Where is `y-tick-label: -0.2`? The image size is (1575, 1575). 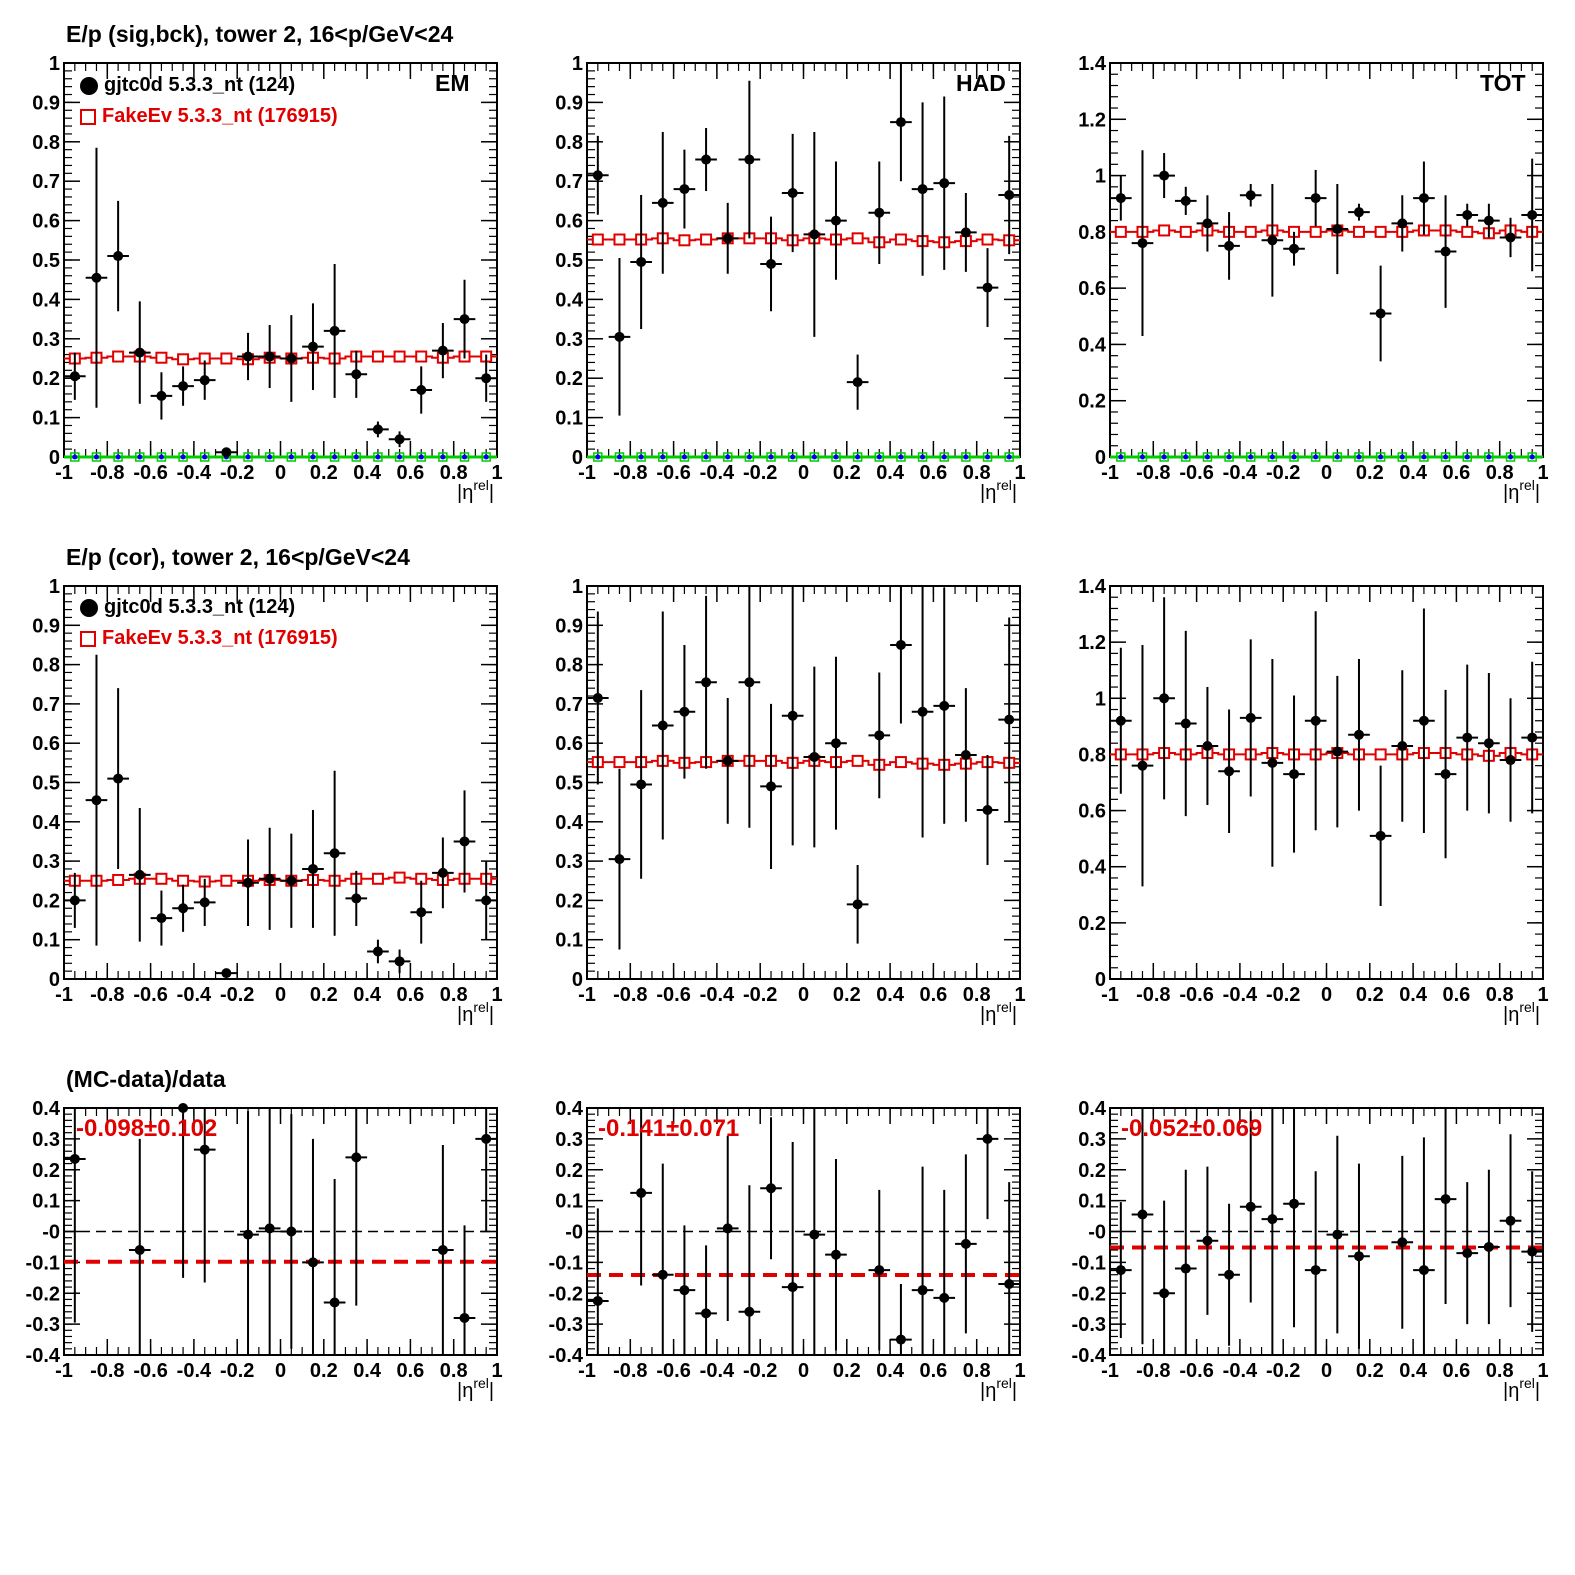 y-tick-label: -0.2 is located at coordinates (566, 1294).